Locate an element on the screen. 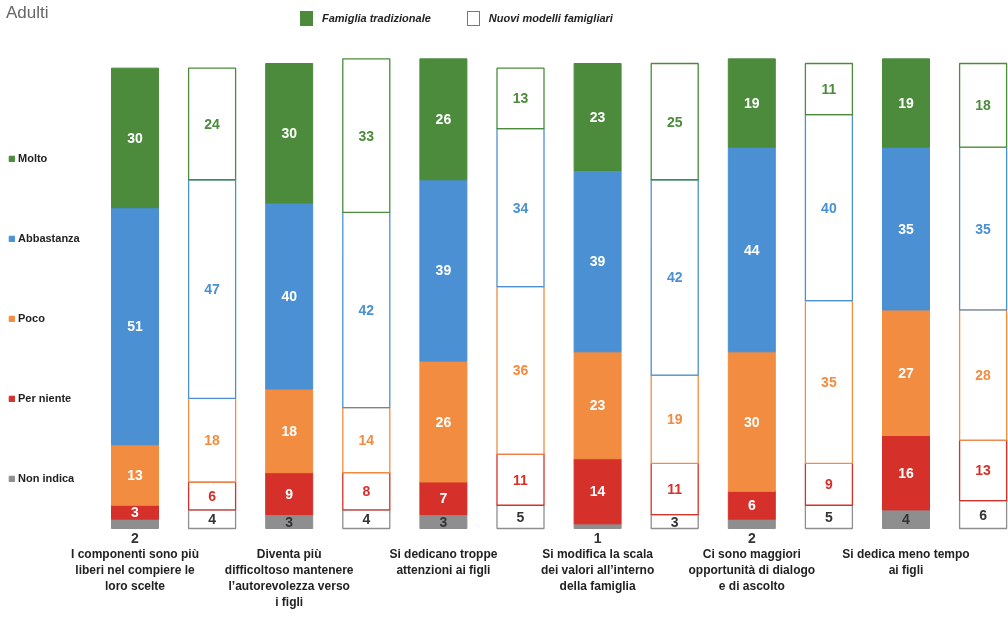 The image size is (1008, 629). data-label: 1 is located at coordinates (597, 537).